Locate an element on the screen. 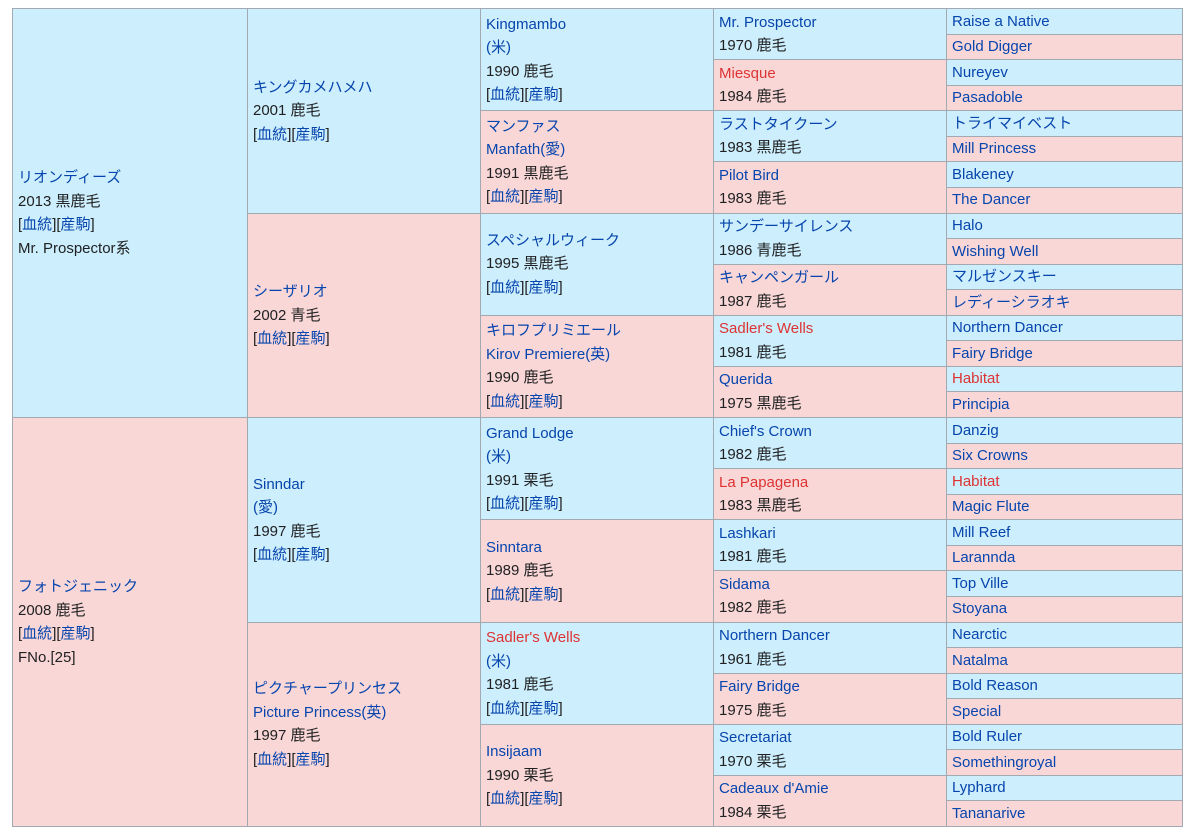  gen5-5-name-link: Mill Princess is located at coordinates (994, 149).